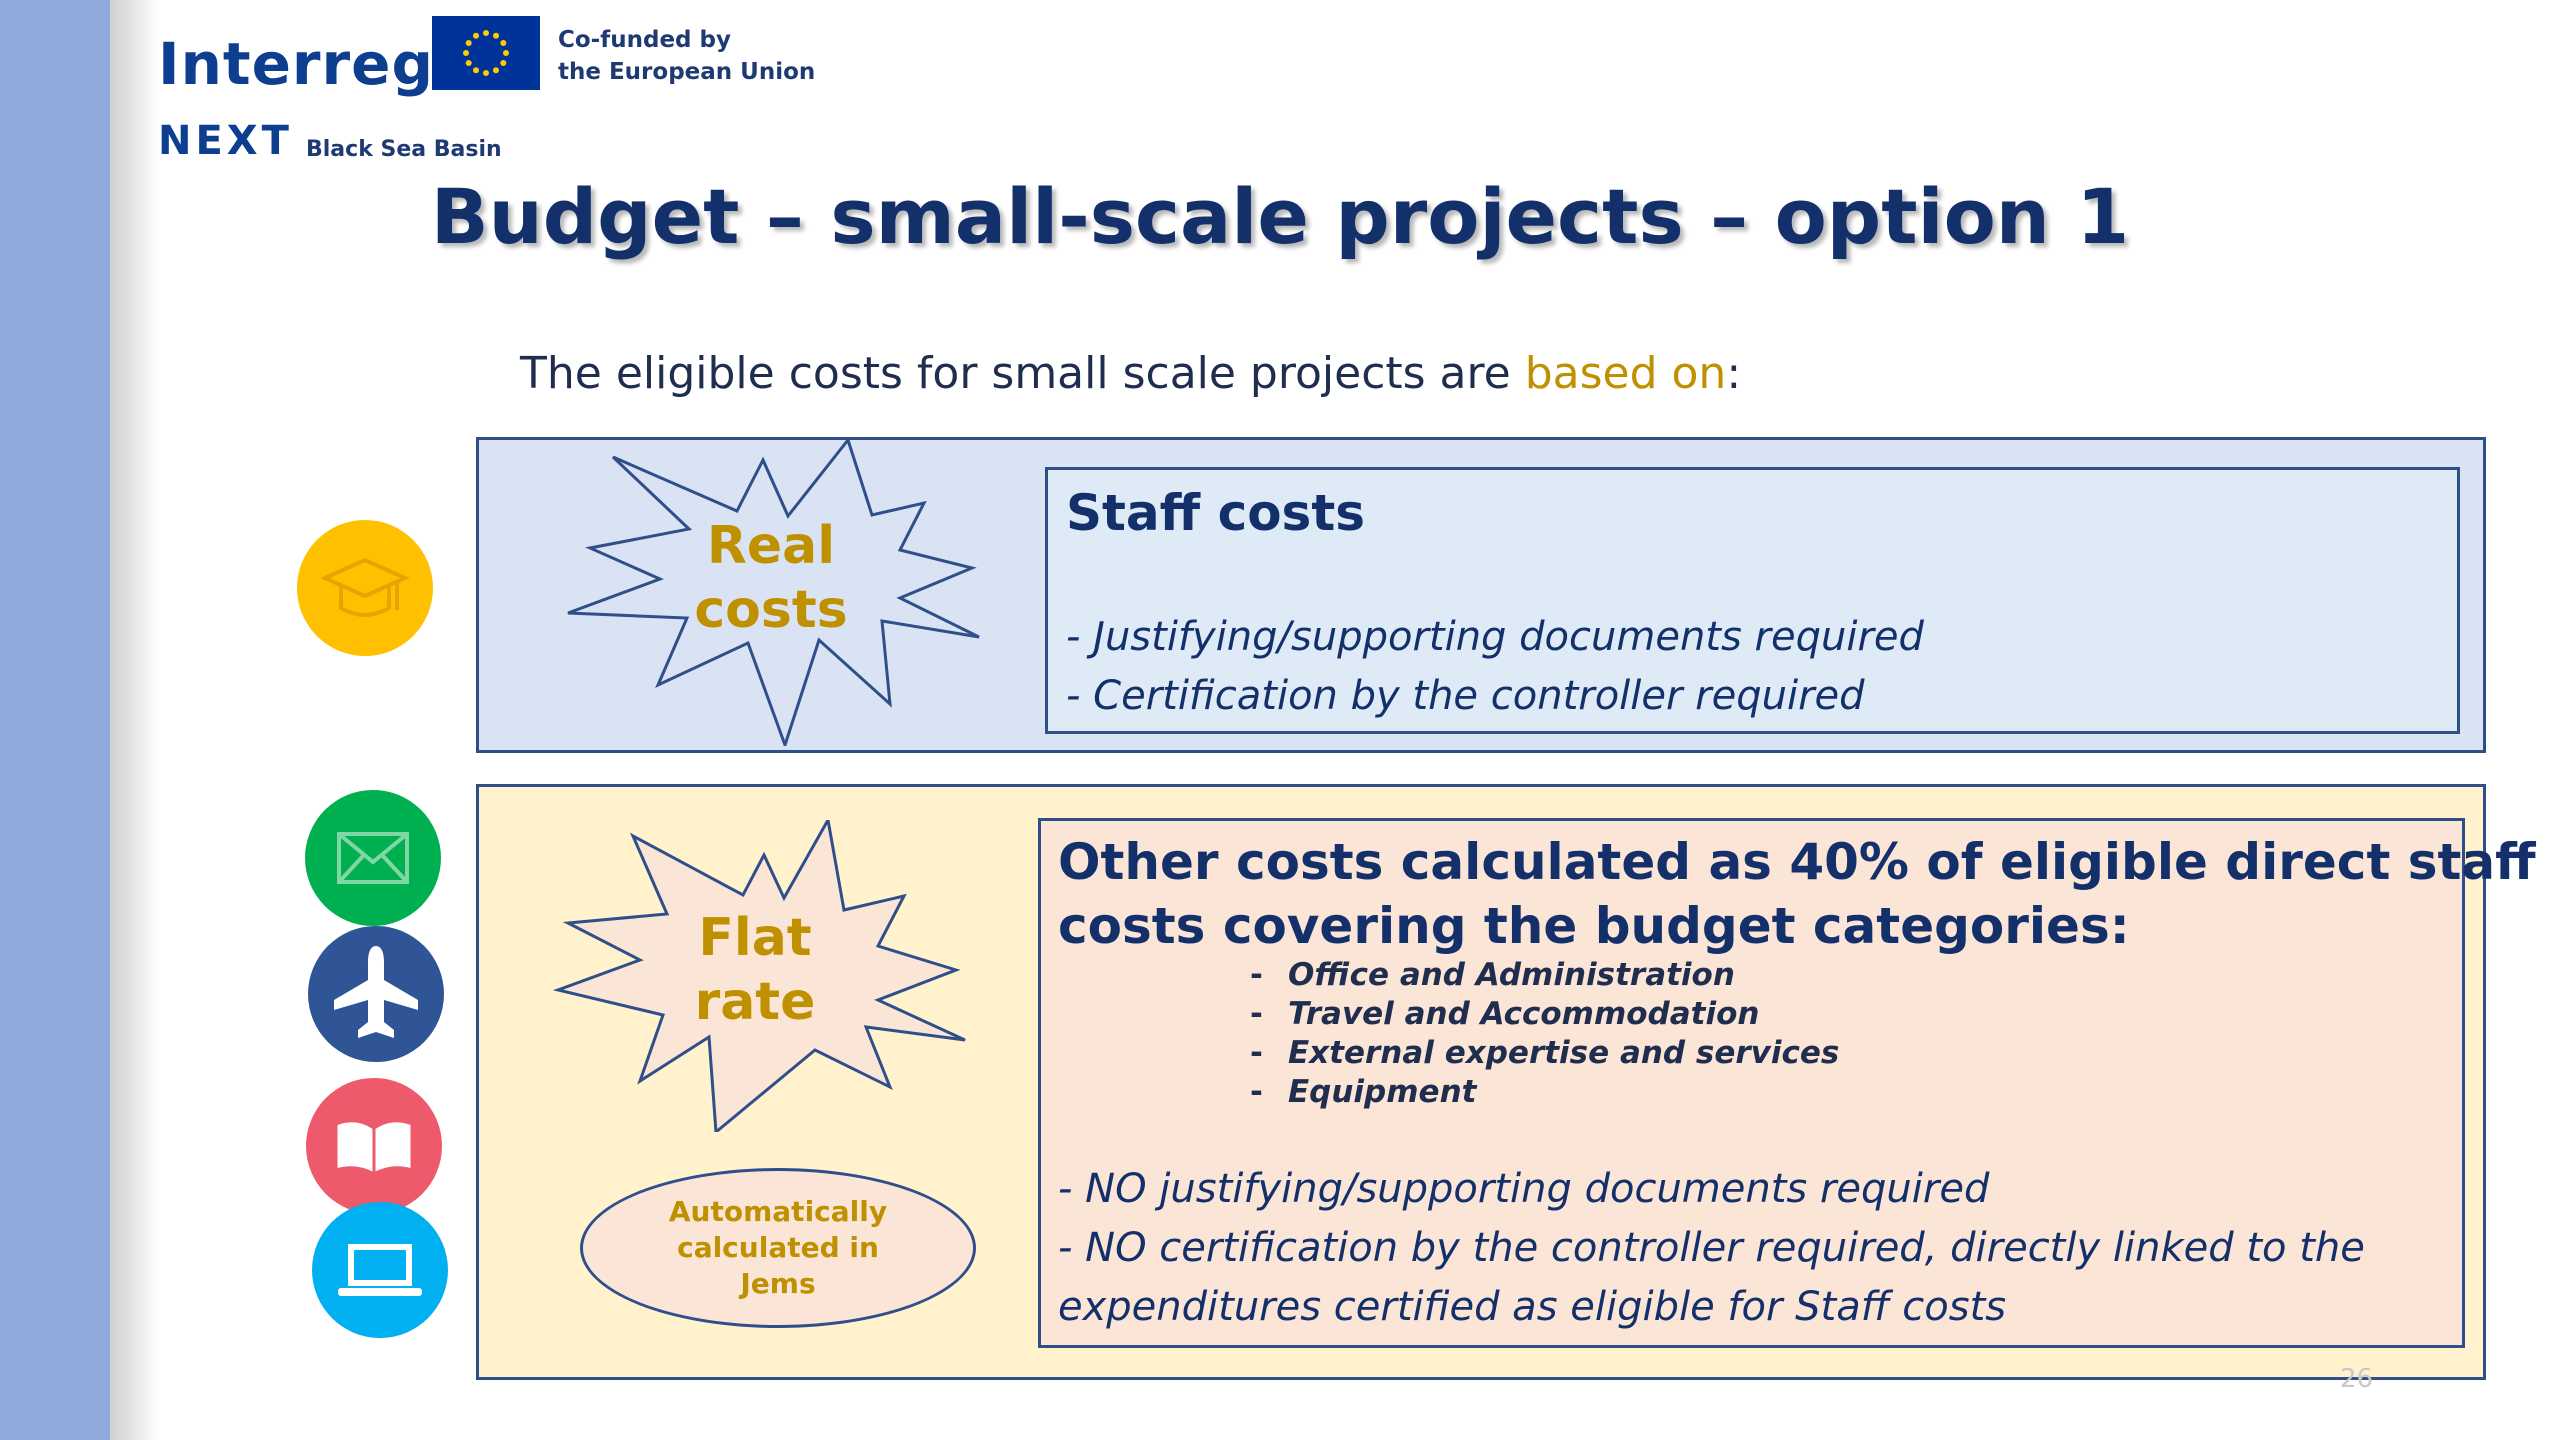  Describe the element at coordinates (686, 56) in the screenshot. I see `cofunded-text: Co-funded by the European Union` at that location.